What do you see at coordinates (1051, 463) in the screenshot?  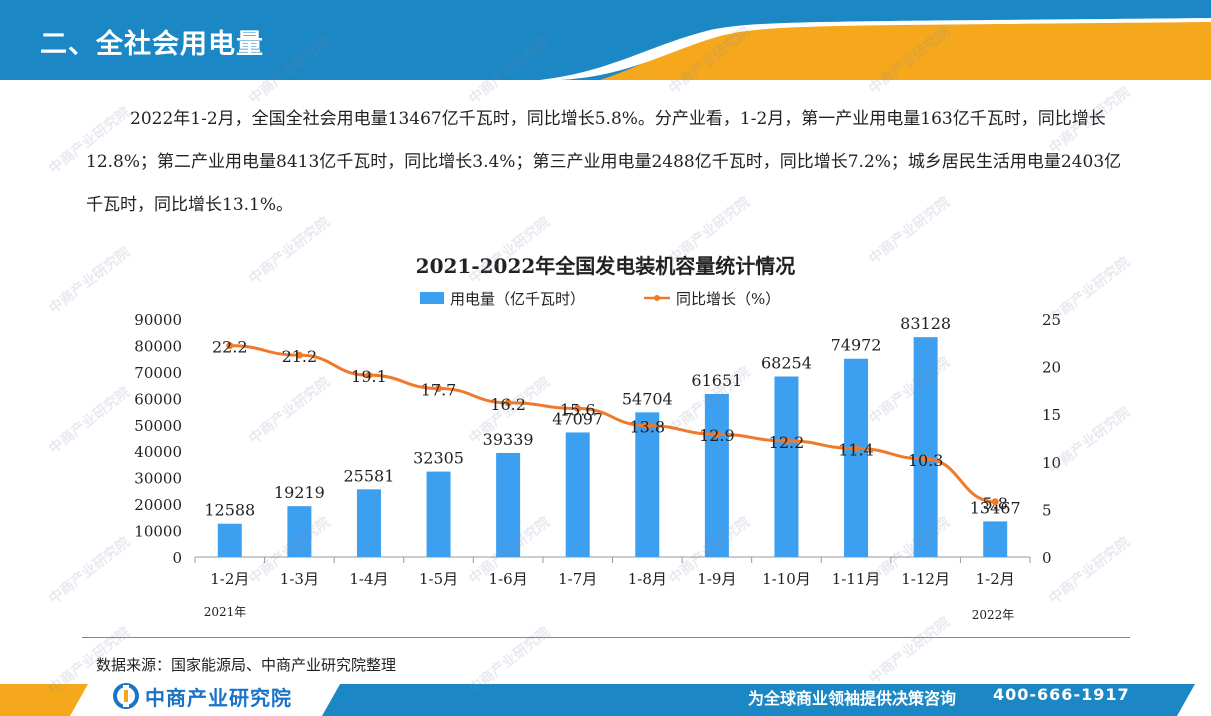 I see `y-right-tick-label: 10` at bounding box center [1051, 463].